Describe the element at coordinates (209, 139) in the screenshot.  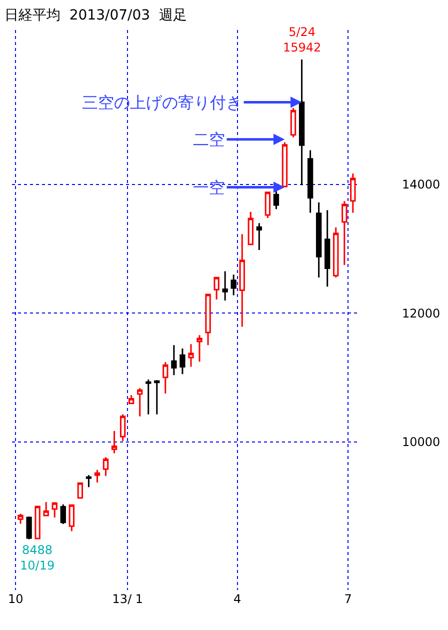
I see `annotation: 二空` at that location.